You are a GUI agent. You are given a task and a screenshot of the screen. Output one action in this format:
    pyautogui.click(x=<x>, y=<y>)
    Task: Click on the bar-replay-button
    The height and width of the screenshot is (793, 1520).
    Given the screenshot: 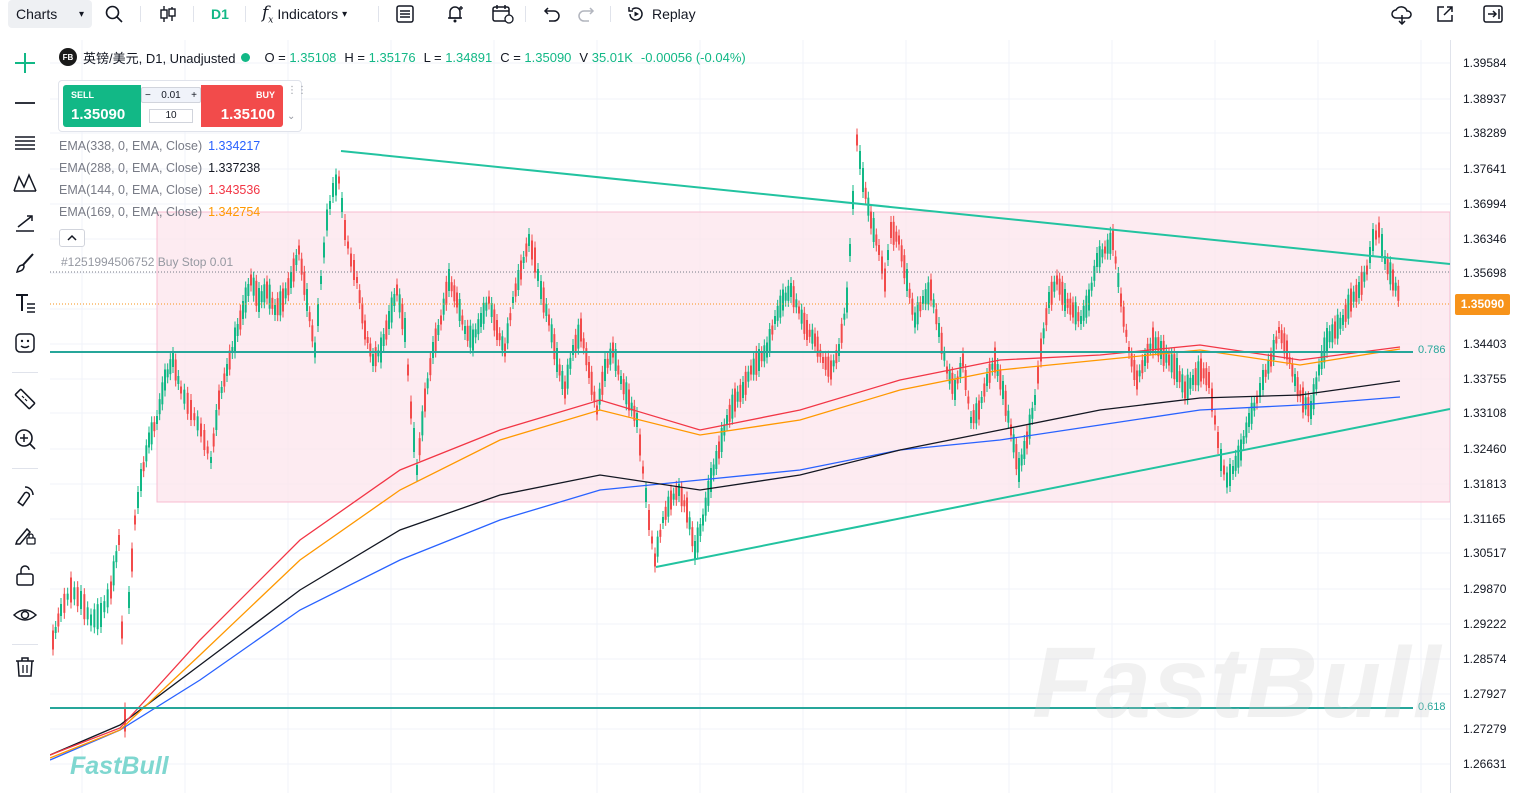 What is the action you would take?
    pyautogui.click(x=503, y=14)
    